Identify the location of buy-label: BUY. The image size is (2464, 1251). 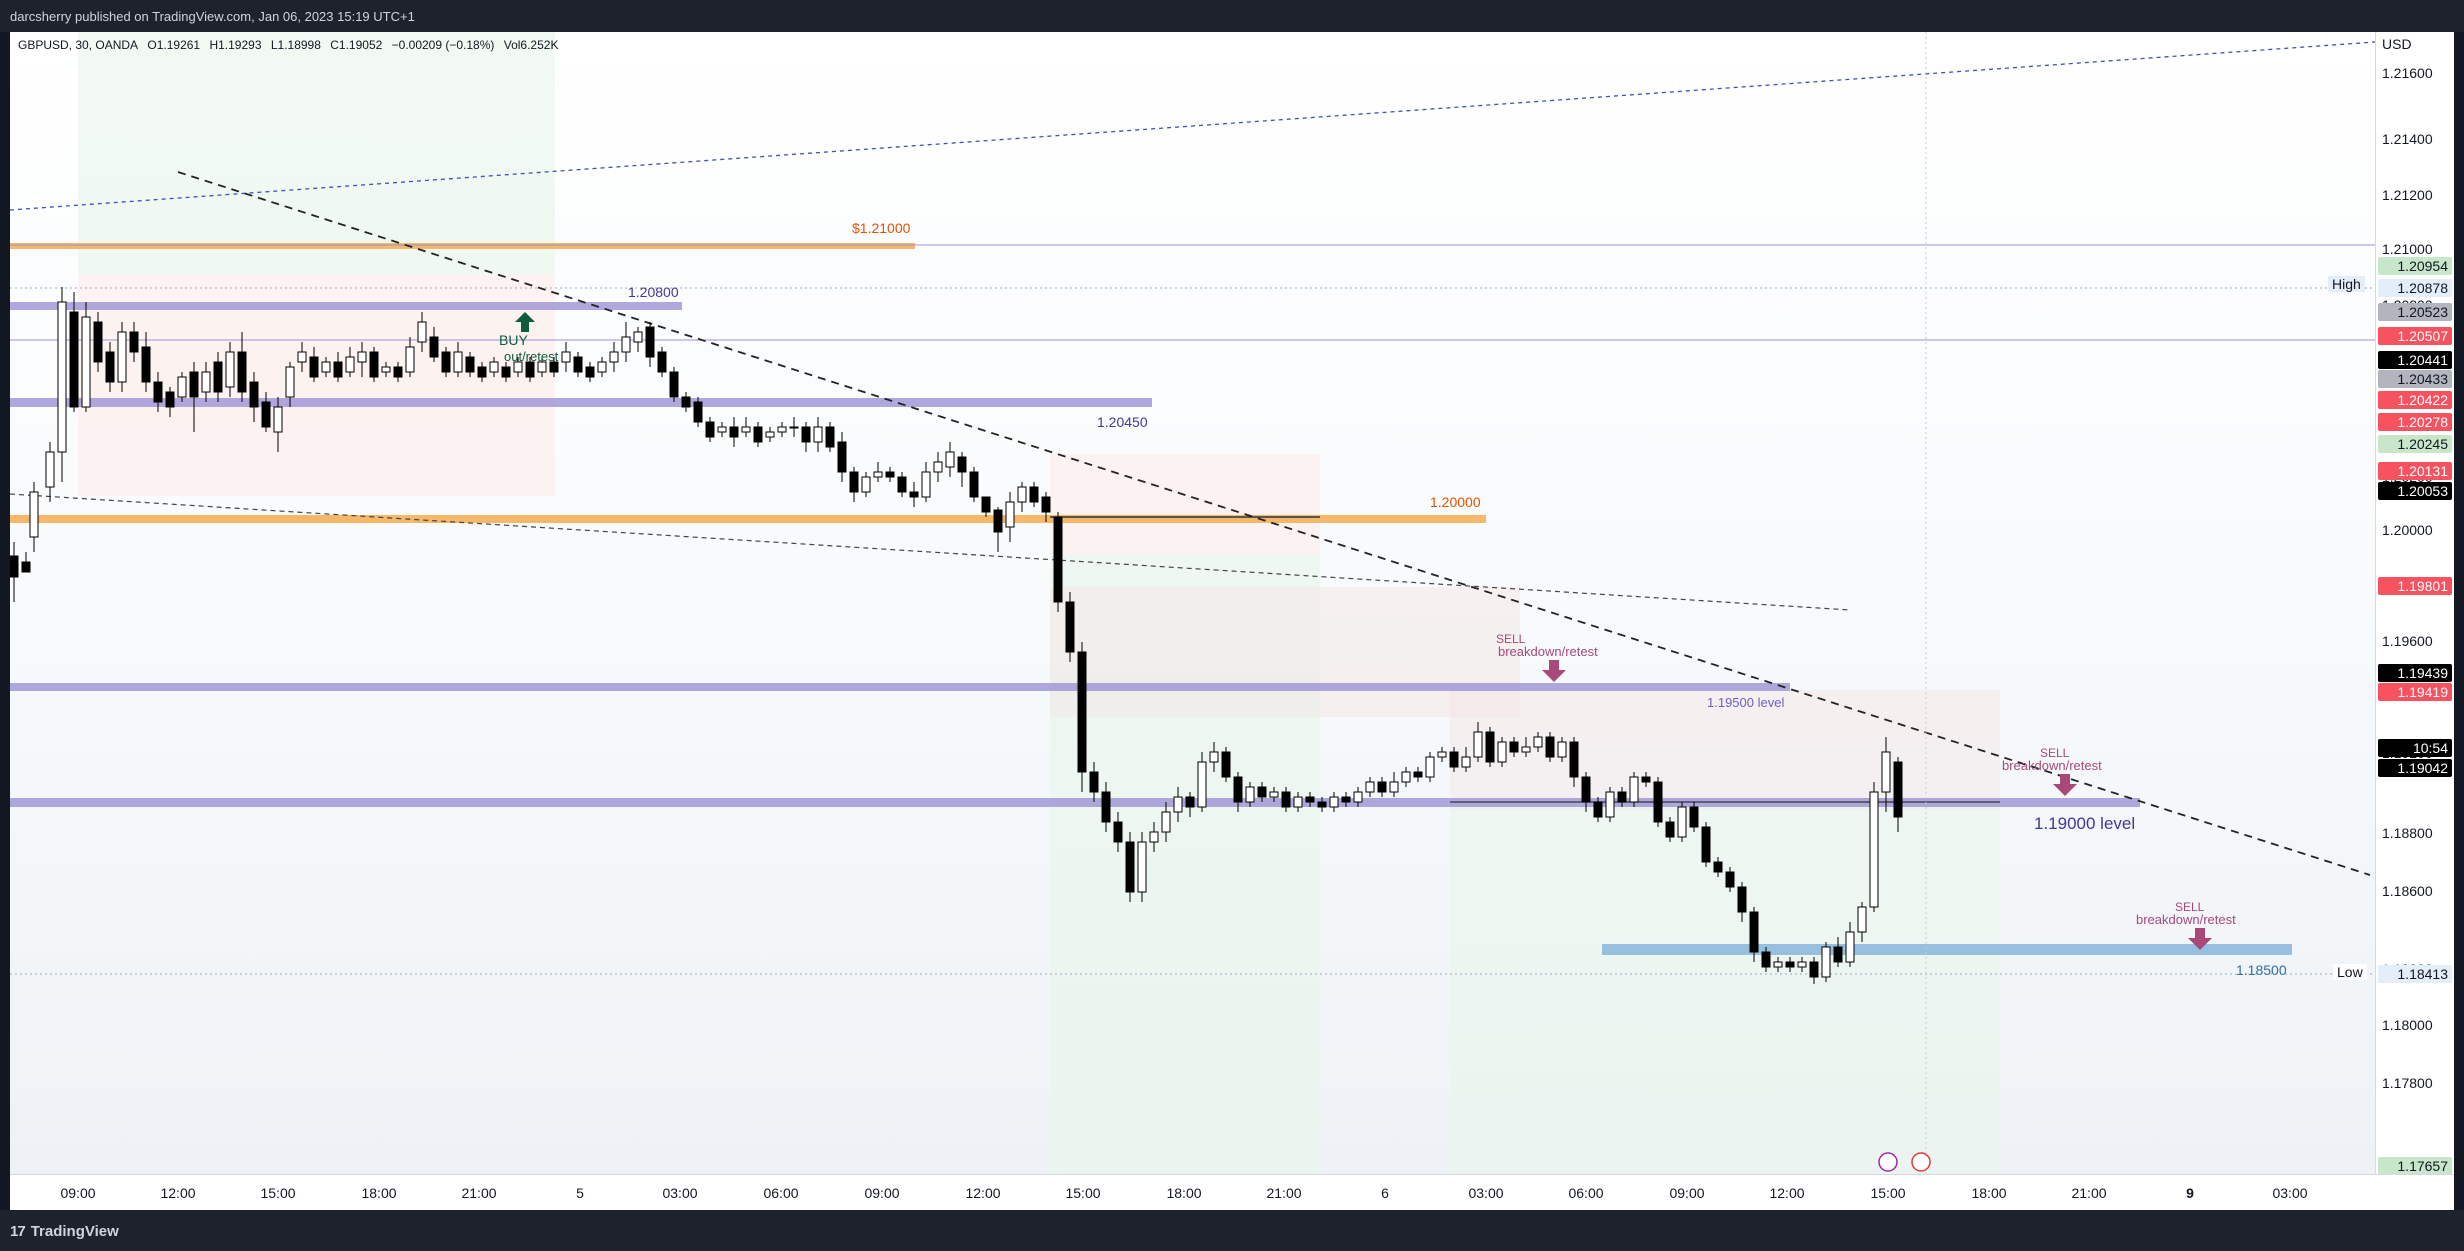
(513, 340).